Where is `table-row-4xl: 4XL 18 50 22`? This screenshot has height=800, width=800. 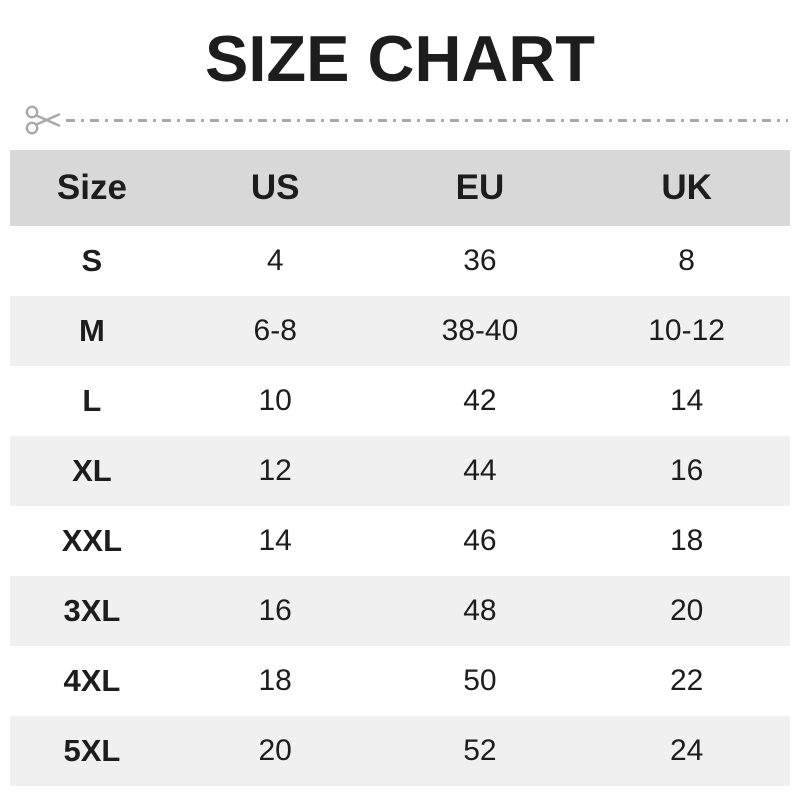
table-row-4xl: 4XL 18 50 22 is located at coordinates (400, 681).